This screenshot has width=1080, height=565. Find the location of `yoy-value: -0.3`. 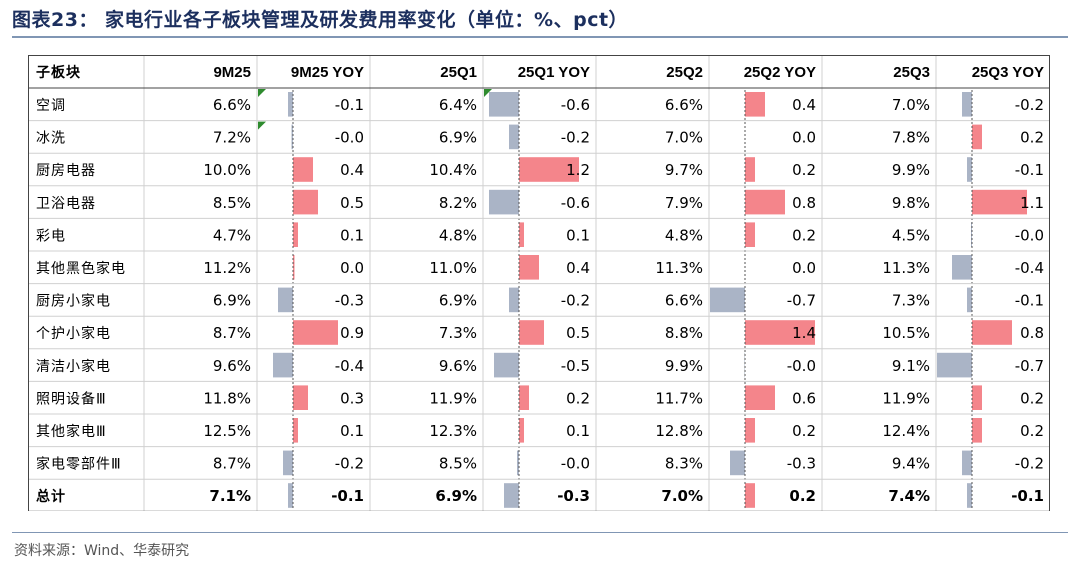

yoy-value: -0.3 is located at coordinates (801, 464).